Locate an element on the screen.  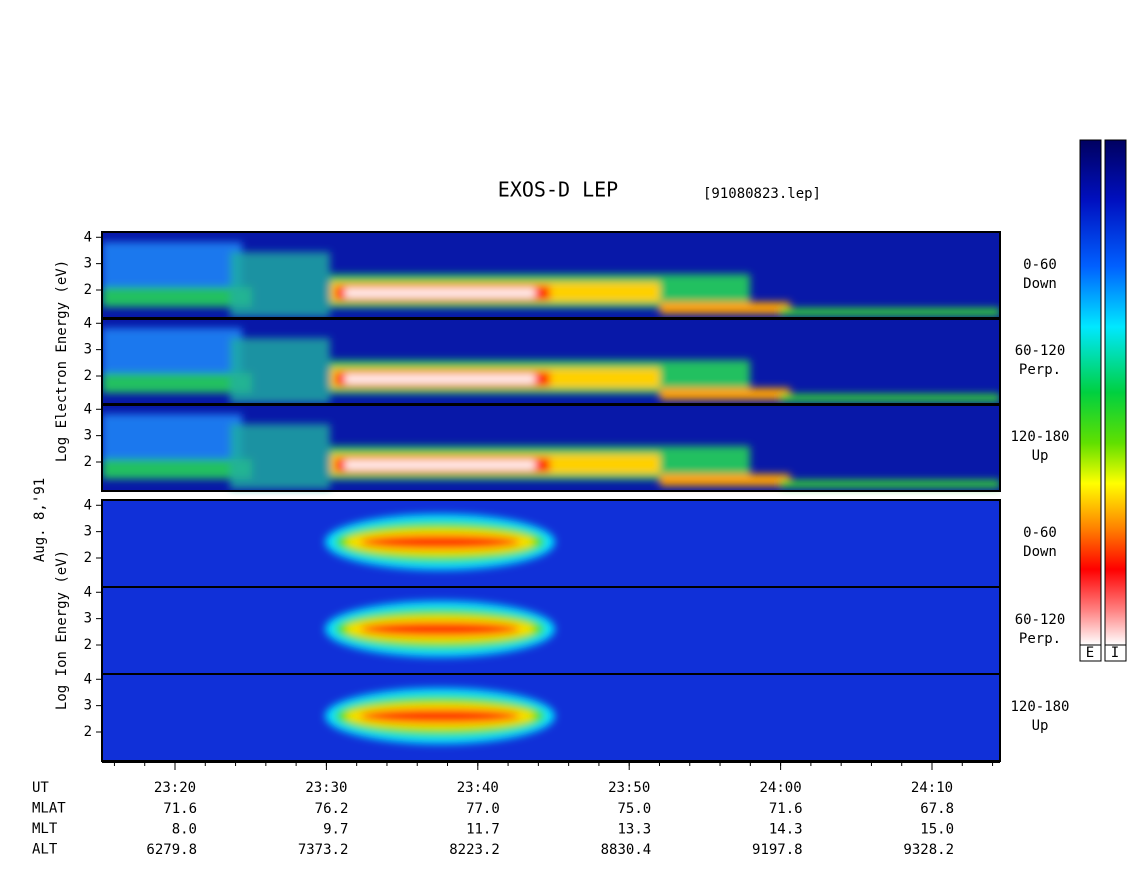
ephemeris-value: 14.3 is located at coordinates (786, 830).